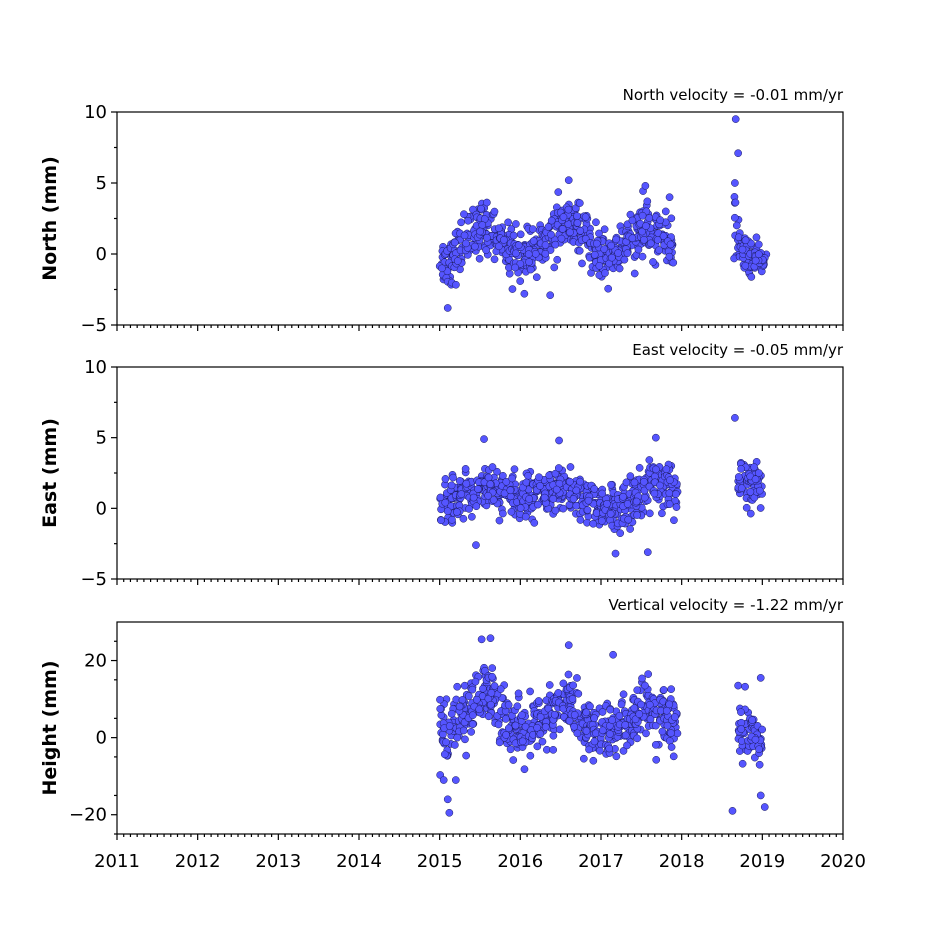  I want to click on x-tick-label: 2016, so click(520, 861).